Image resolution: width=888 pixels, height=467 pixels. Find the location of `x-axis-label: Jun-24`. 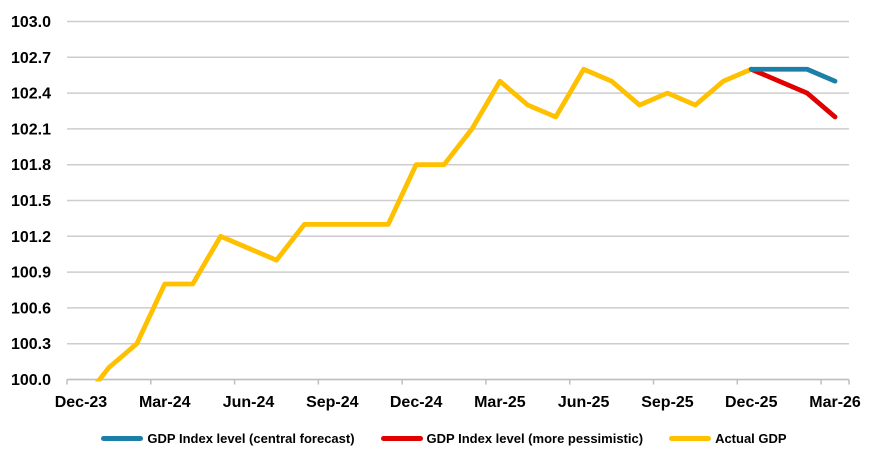

x-axis-label: Jun-24 is located at coordinates (249, 402).